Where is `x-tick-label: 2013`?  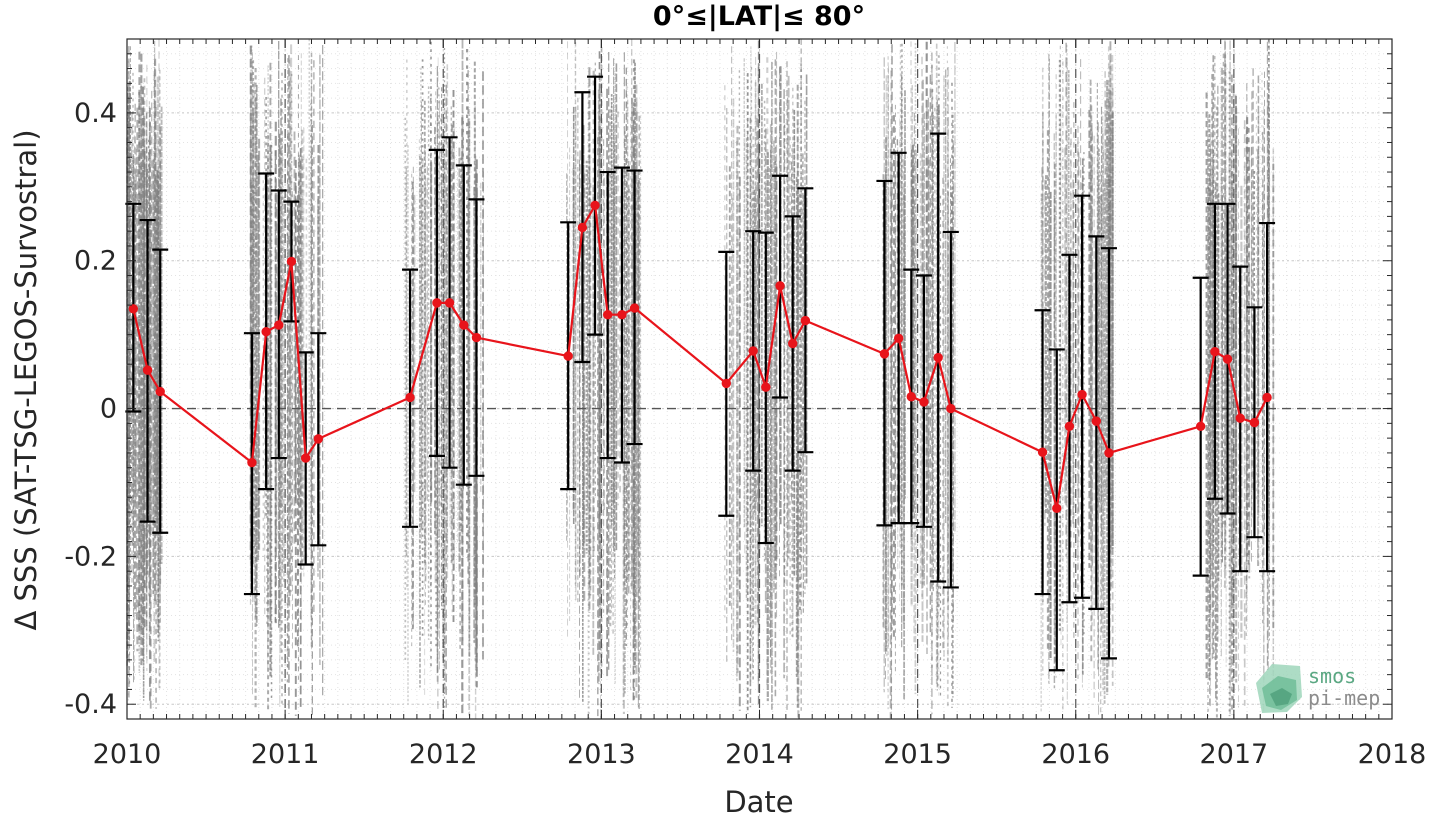
x-tick-label: 2013 is located at coordinates (601, 754).